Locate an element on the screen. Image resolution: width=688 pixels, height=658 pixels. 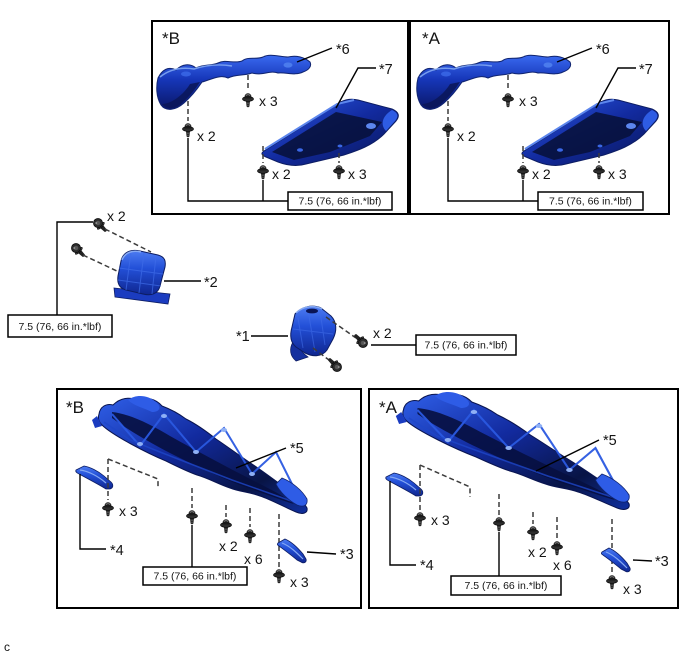
part-label-2: *2 is located at coordinates (211, 283).